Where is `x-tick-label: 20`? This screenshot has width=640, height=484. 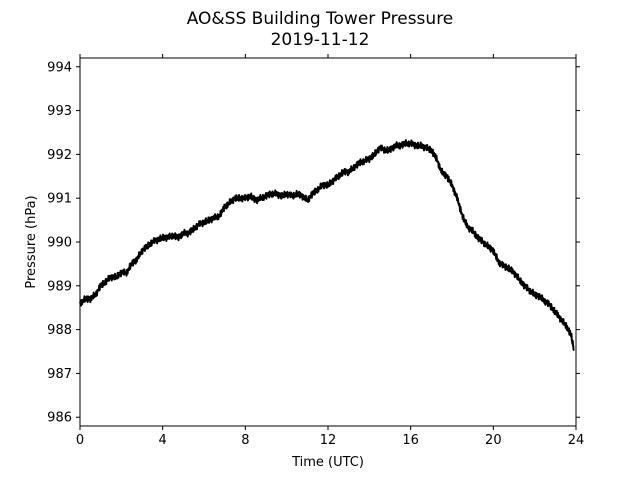
x-tick-label: 20 is located at coordinates (493, 440).